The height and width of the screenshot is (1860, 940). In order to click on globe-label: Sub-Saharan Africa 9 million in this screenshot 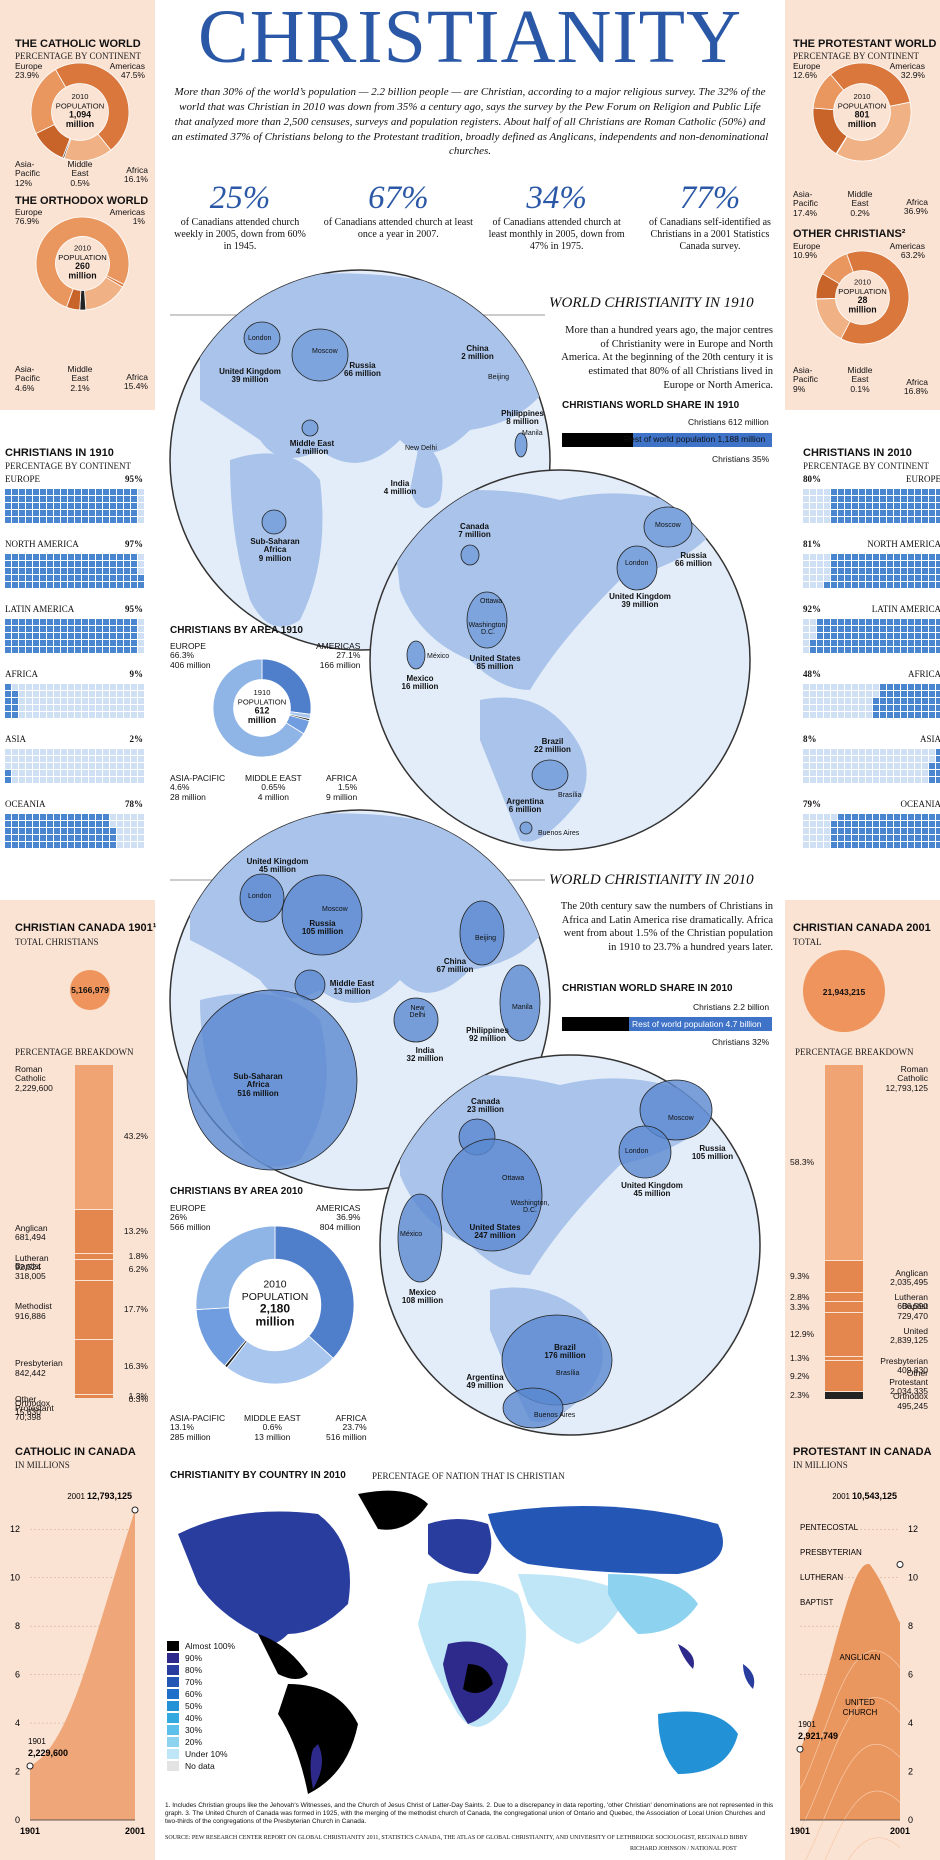, I will do `click(275, 550)`.